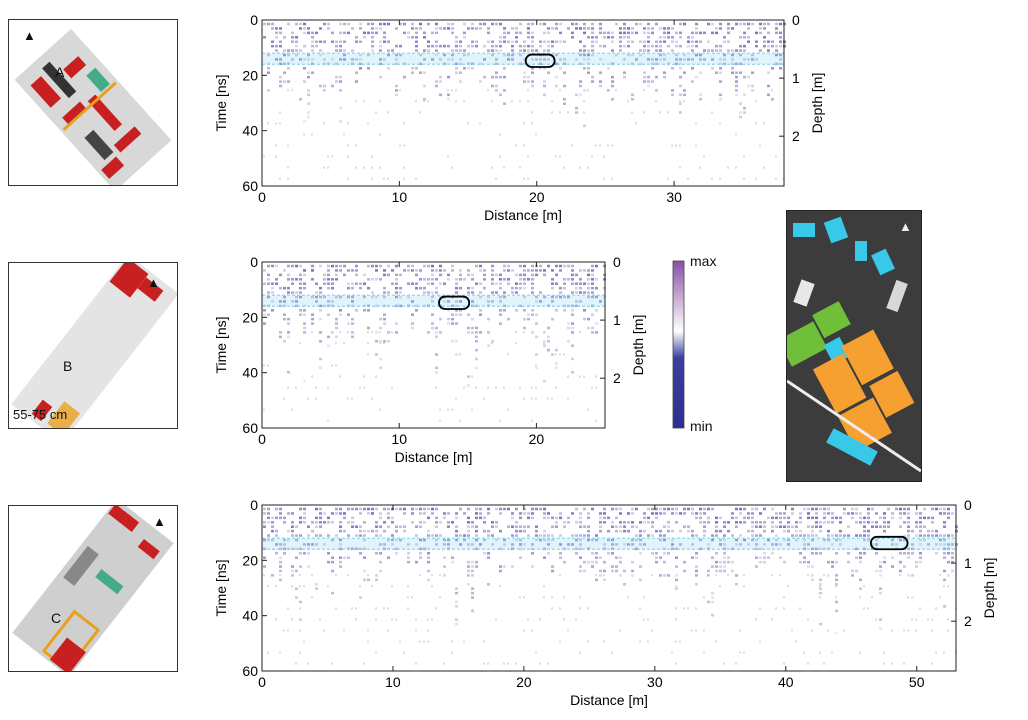  I want to click on x-tick-label: 10, so click(399, 439).